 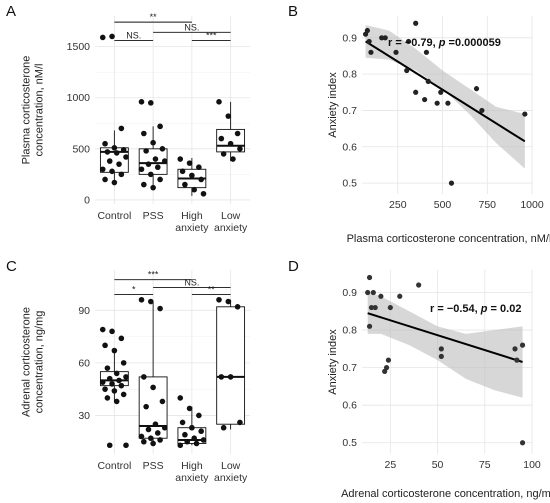 What do you see at coordinates (505, 309) in the screenshot?
I see `correlation-p-value: = 0.02` at bounding box center [505, 309].